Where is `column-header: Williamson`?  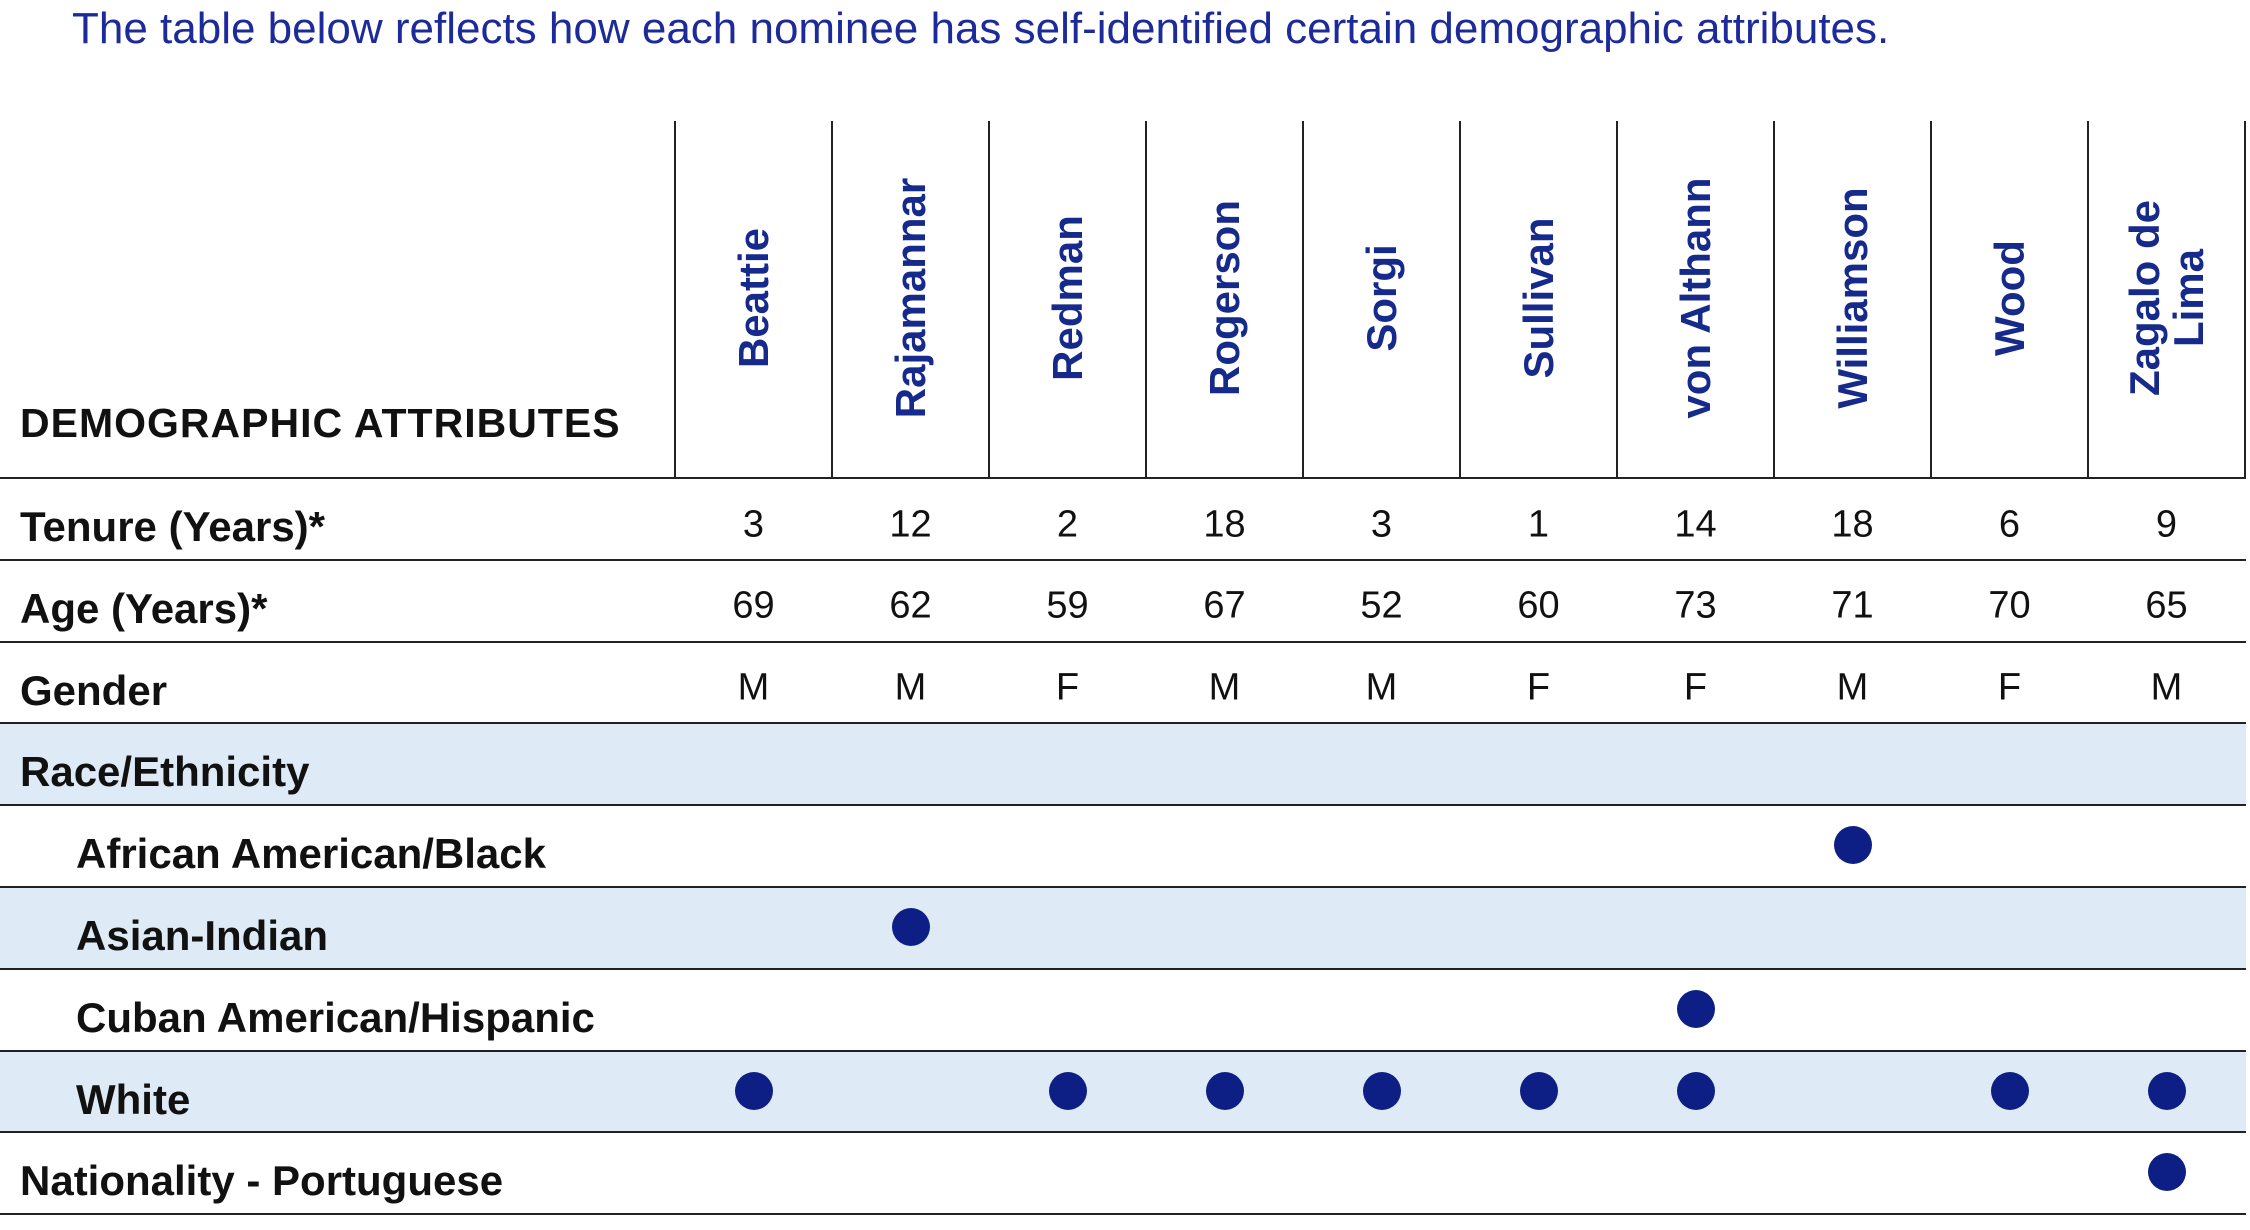 column-header: Williamson is located at coordinates (1852, 298).